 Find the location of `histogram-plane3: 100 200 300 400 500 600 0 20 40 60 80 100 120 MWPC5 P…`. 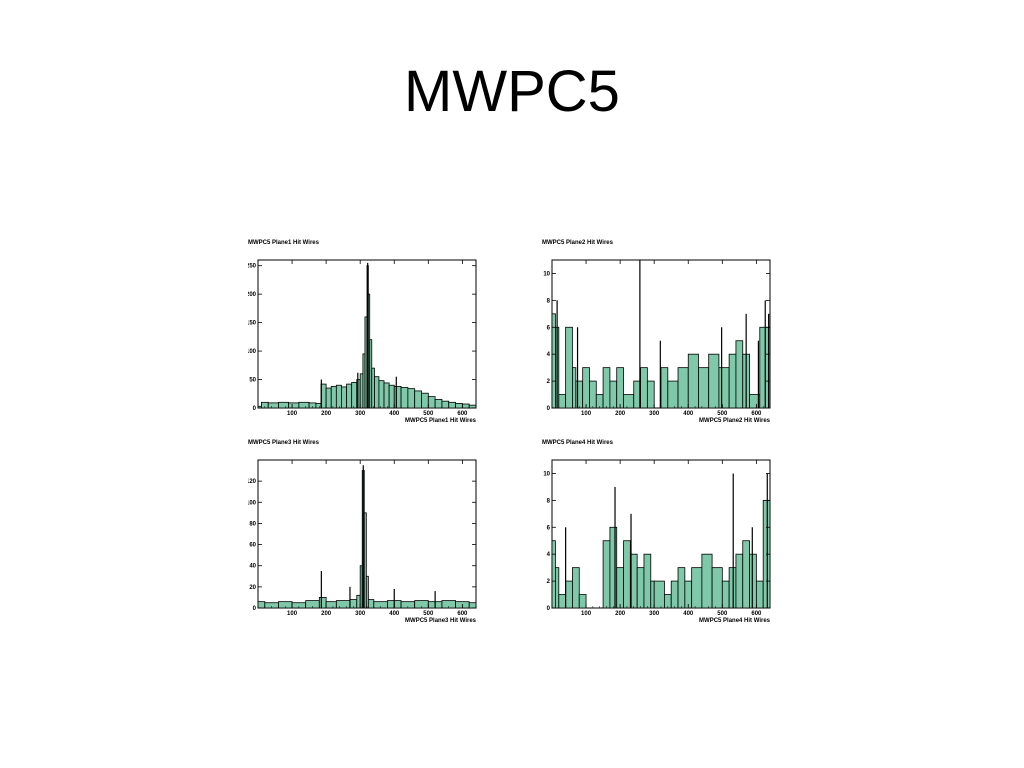

histogram-plane3: 100 200 300 400 500 600 0 20 40 60 80 100 120 MWPC5 P… is located at coordinates (362, 541).